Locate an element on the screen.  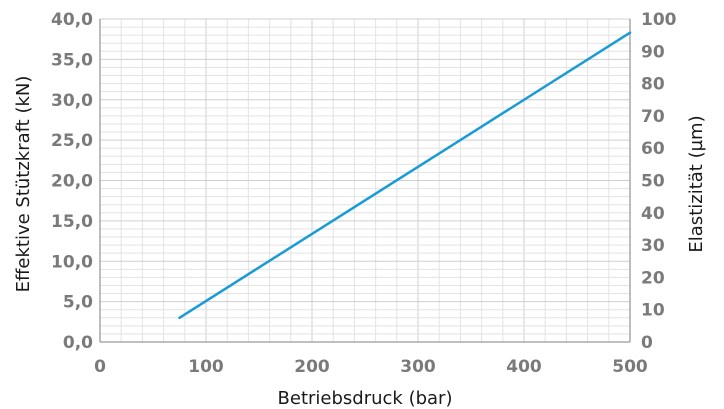
y2-axis-title: Elastizität (µm) is located at coordinates (696, 183).